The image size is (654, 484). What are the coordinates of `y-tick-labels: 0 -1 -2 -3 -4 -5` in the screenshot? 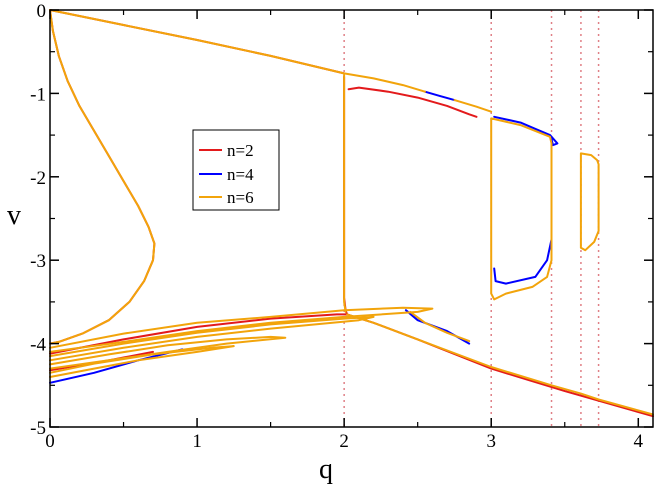 It's located at (38, 220).